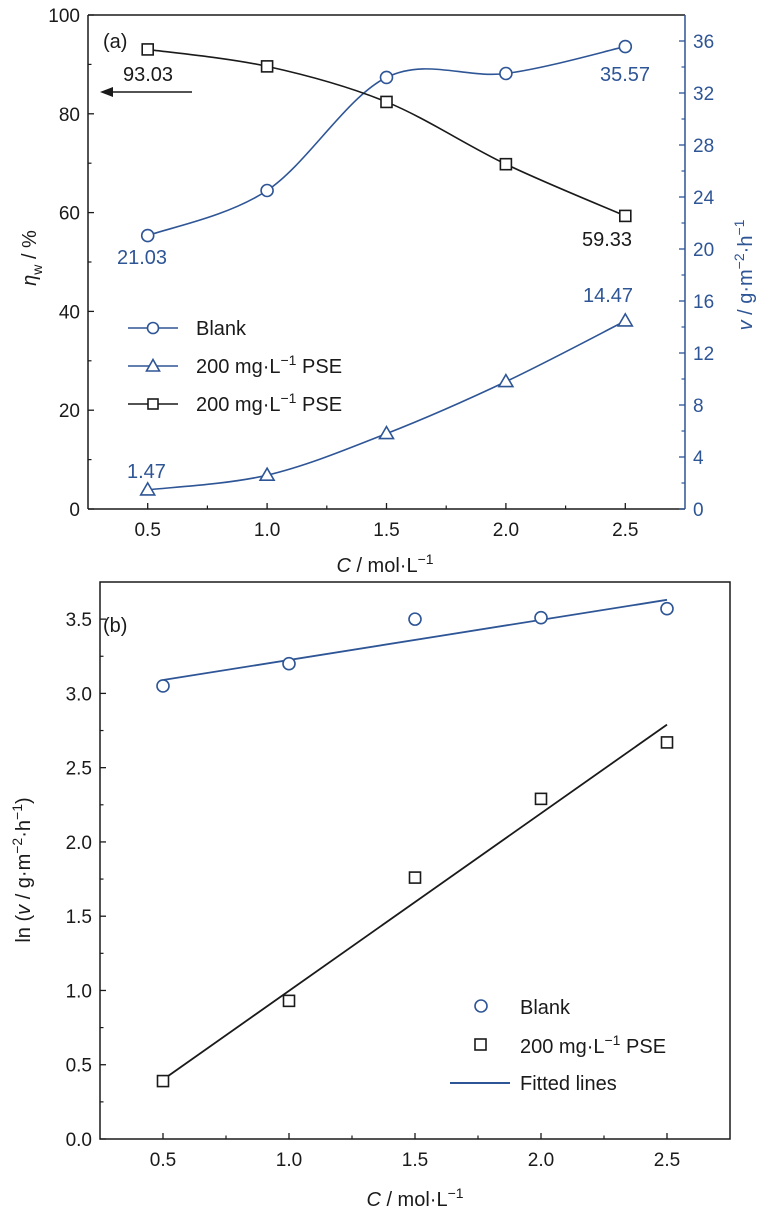 This screenshot has width=771, height=1217. What do you see at coordinates (163, 1160) in the screenshot?
I see `panel-b-x-tick-label: 0.5` at bounding box center [163, 1160].